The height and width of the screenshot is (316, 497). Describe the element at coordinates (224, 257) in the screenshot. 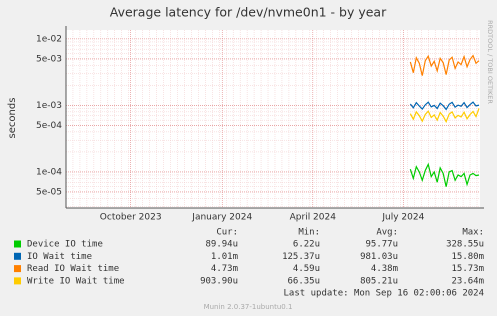

I see `legend-stat: 1.01m` at that location.